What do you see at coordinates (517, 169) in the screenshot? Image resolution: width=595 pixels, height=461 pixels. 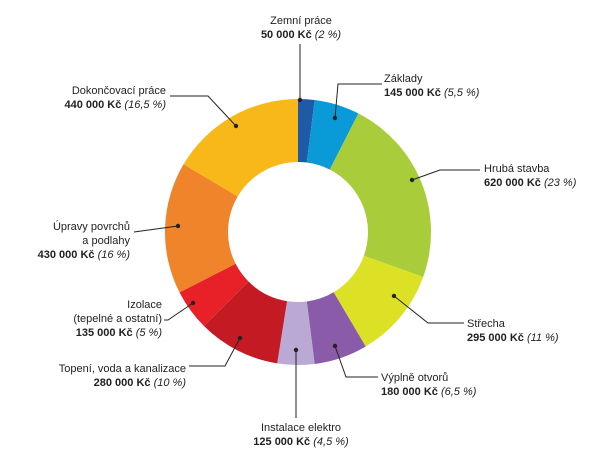 I see `label-name: Hrubá stavba` at bounding box center [517, 169].